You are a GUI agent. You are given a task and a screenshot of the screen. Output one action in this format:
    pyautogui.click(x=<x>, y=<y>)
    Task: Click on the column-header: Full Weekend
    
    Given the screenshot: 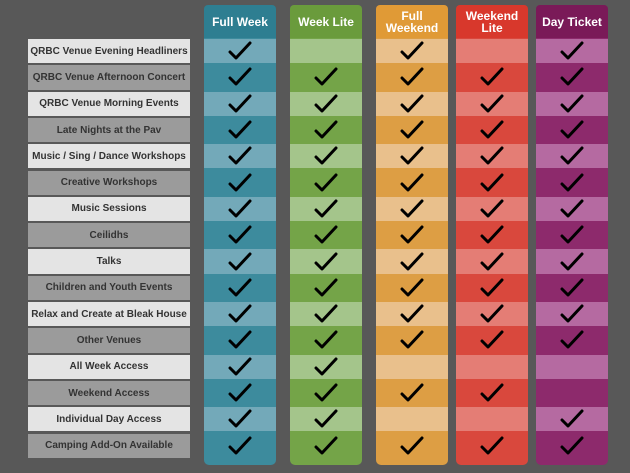 What is the action you would take?
    pyautogui.click(x=412, y=21)
    